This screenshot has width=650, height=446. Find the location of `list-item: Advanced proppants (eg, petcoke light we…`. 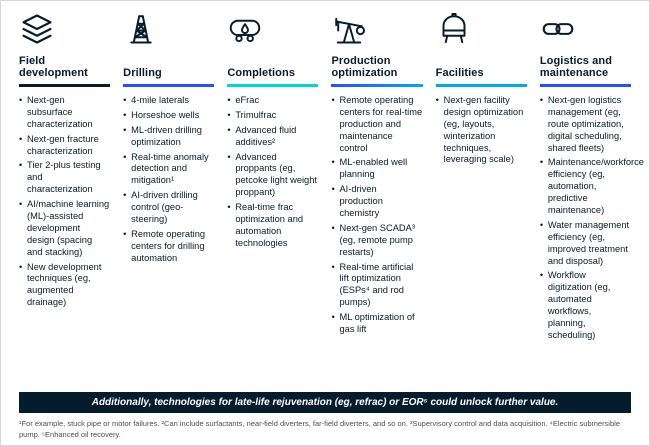

list-item: Advanced proppants (eg, petcoke light we… is located at coordinates (272, 176).